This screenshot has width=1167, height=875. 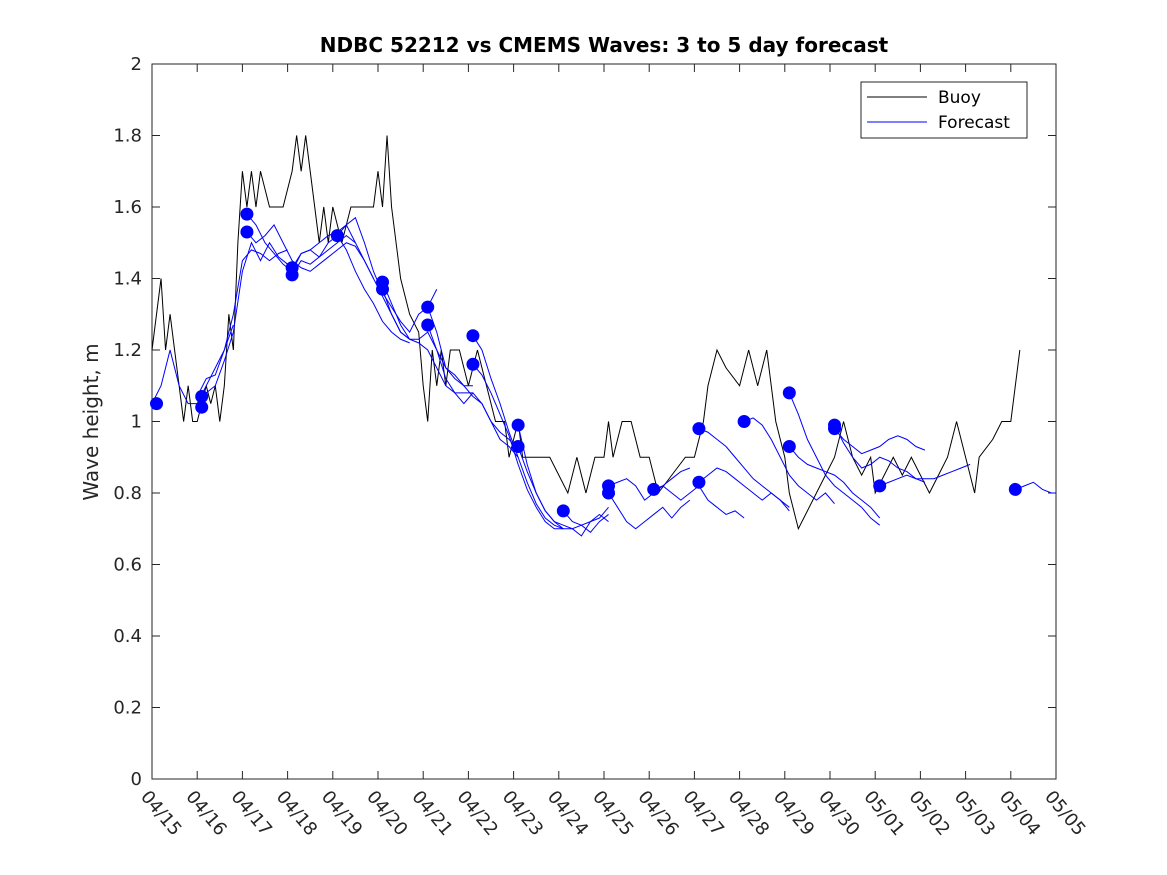 I want to click on y-tick-label: 1.4, so click(x=127, y=279).